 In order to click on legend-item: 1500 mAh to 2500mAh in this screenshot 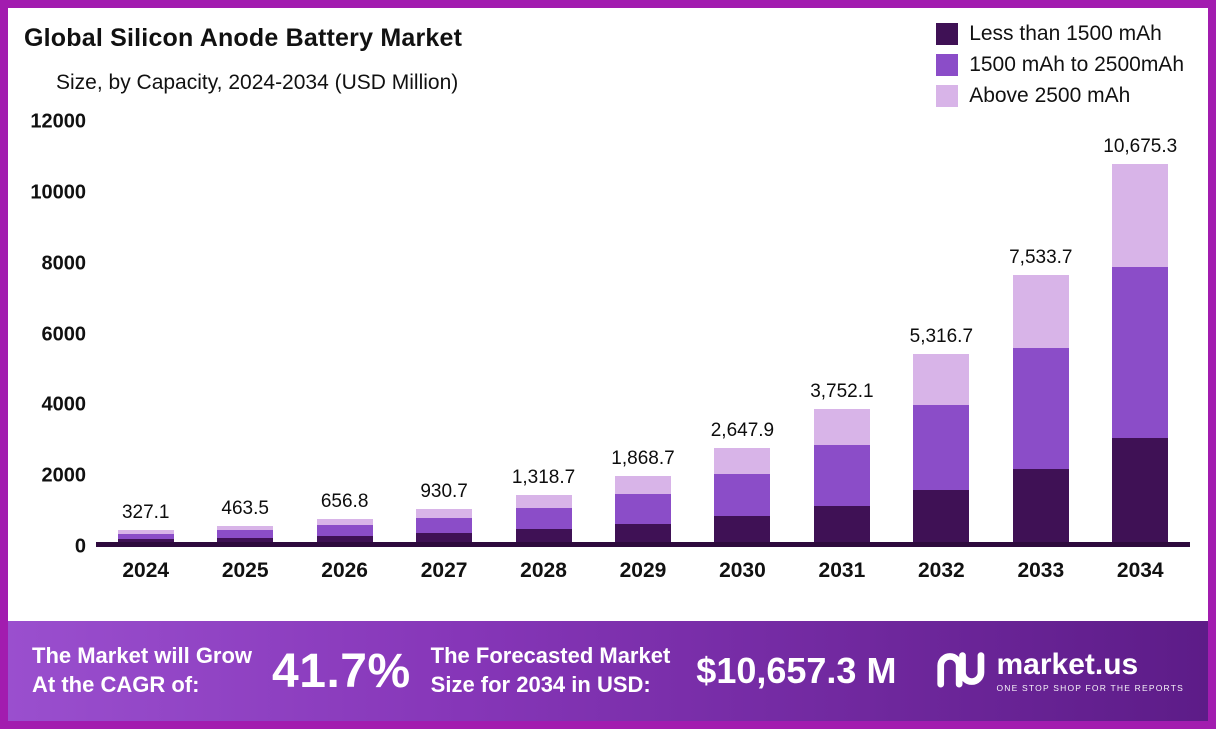, I will do `click(1060, 65)`.